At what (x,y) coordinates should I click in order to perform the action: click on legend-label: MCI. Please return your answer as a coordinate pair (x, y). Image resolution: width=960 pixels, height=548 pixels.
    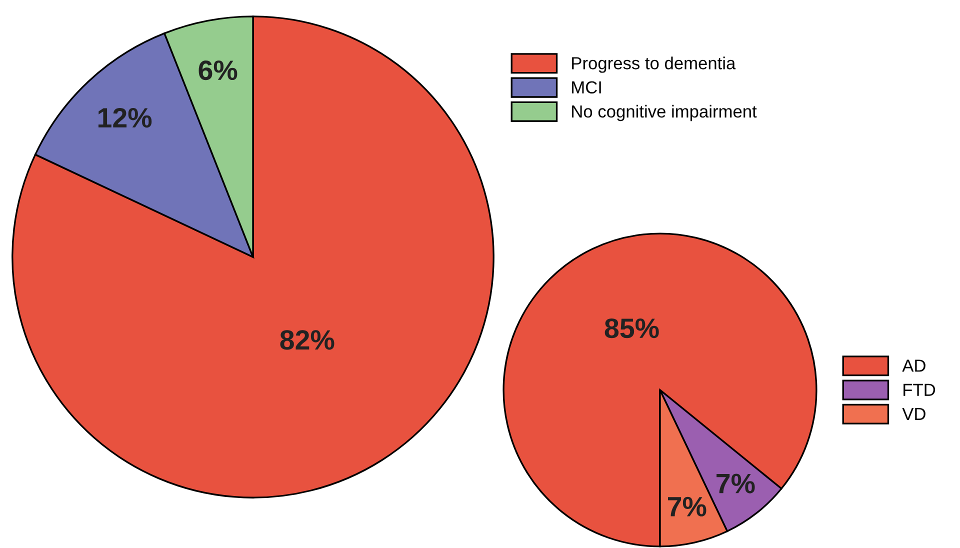
    Looking at the image, I should click on (586, 87).